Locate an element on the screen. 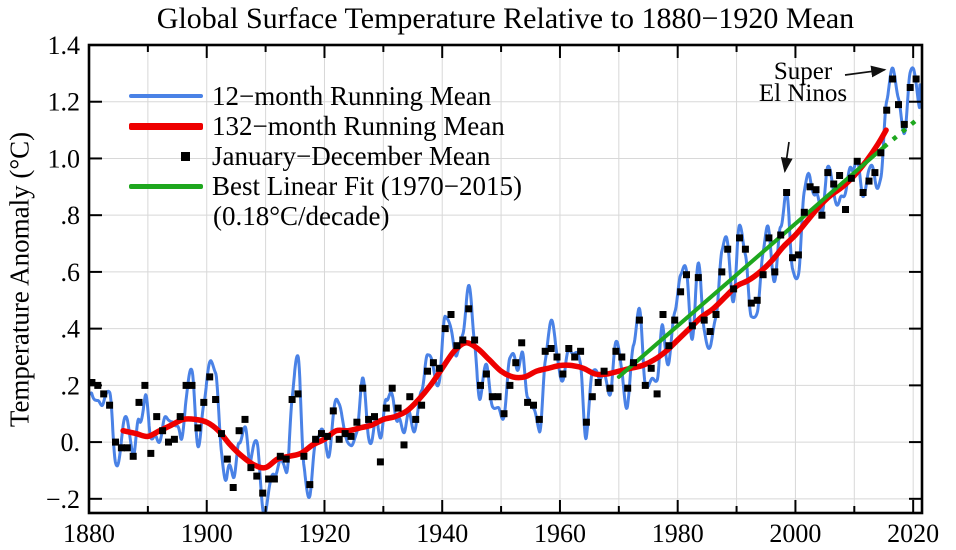  super-el-ninos-annotation: Super El Ninos is located at coordinates (803, 82).